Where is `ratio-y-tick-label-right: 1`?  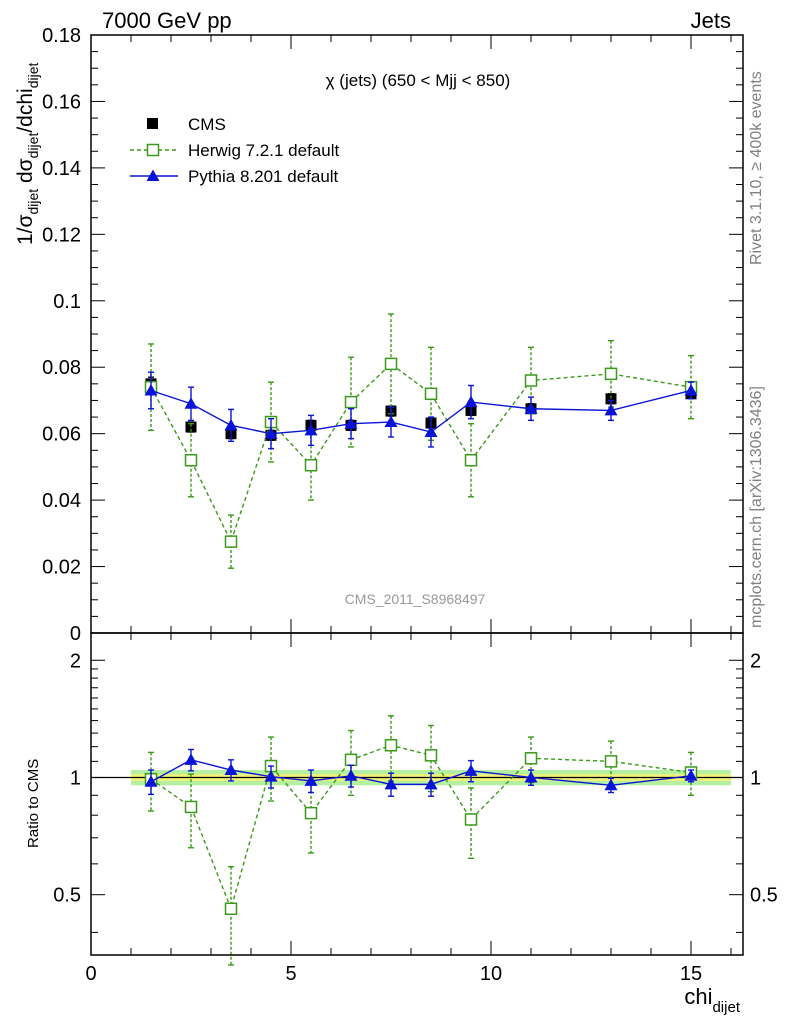
ratio-y-tick-label-right: 1 is located at coordinates (755, 778).